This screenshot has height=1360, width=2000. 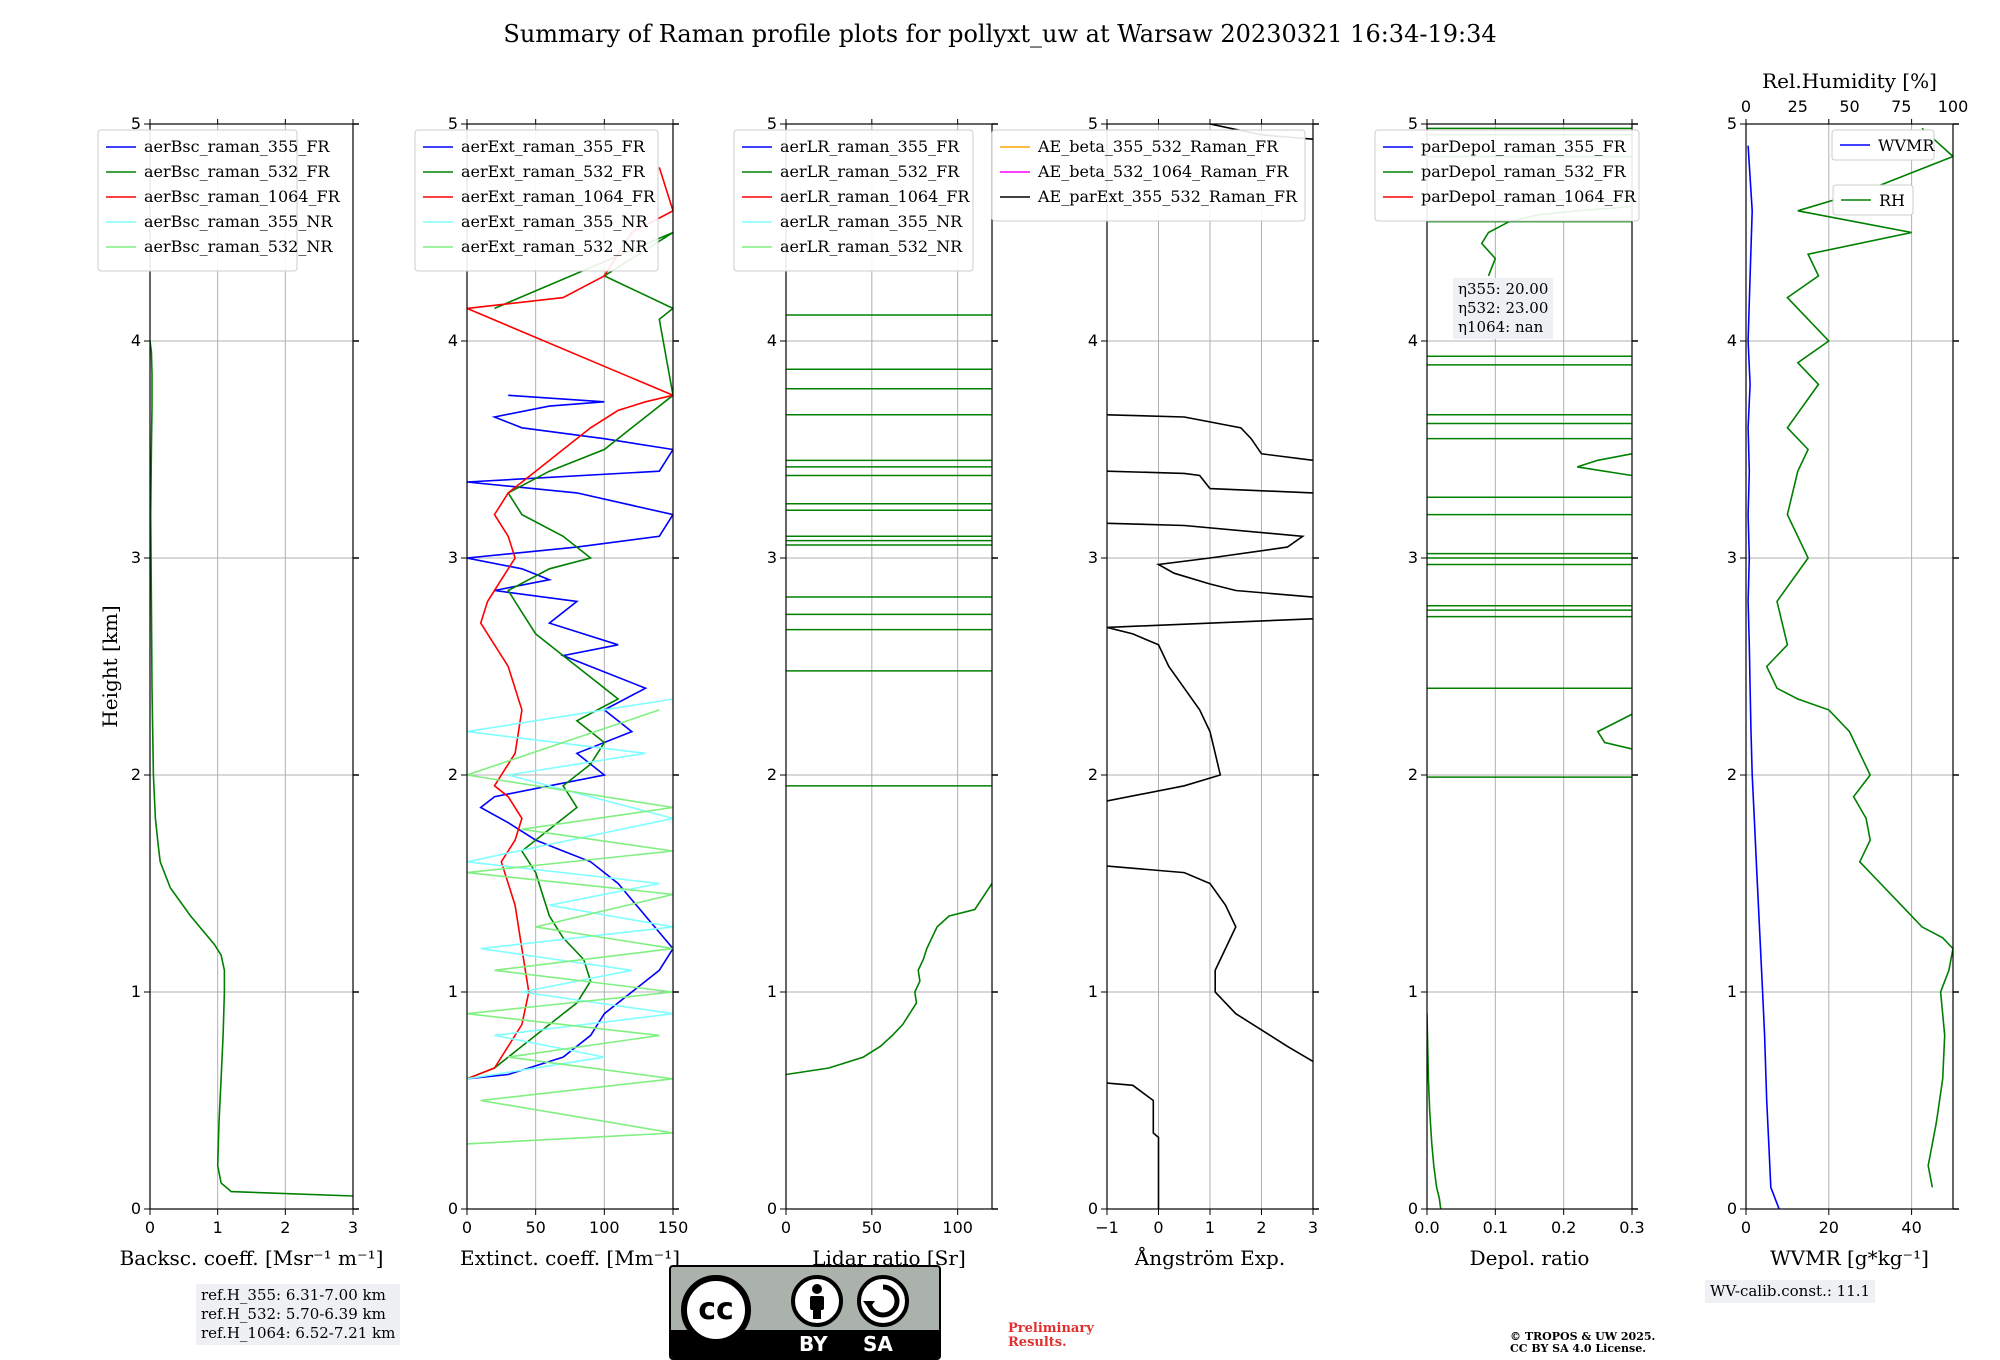 What do you see at coordinates (558, 196) in the screenshot?
I see `legend-label: aerExt_raman_1064_FR` at bounding box center [558, 196].